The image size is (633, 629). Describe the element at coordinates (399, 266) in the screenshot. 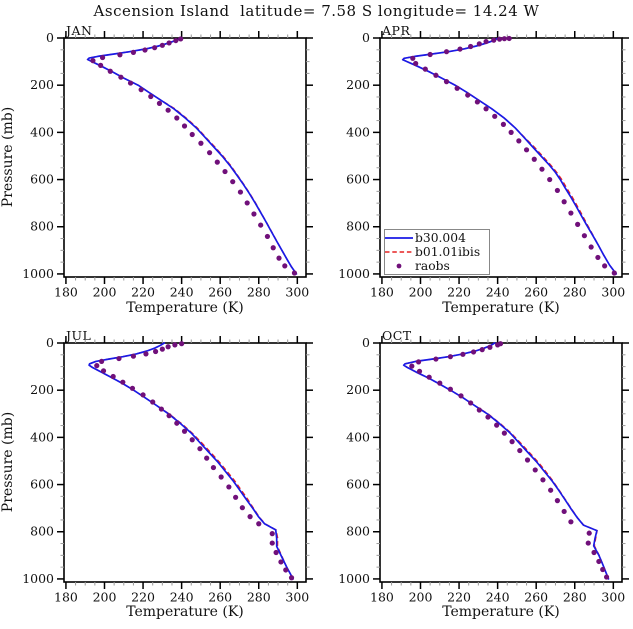

I see `legend-dot-icon` at that location.